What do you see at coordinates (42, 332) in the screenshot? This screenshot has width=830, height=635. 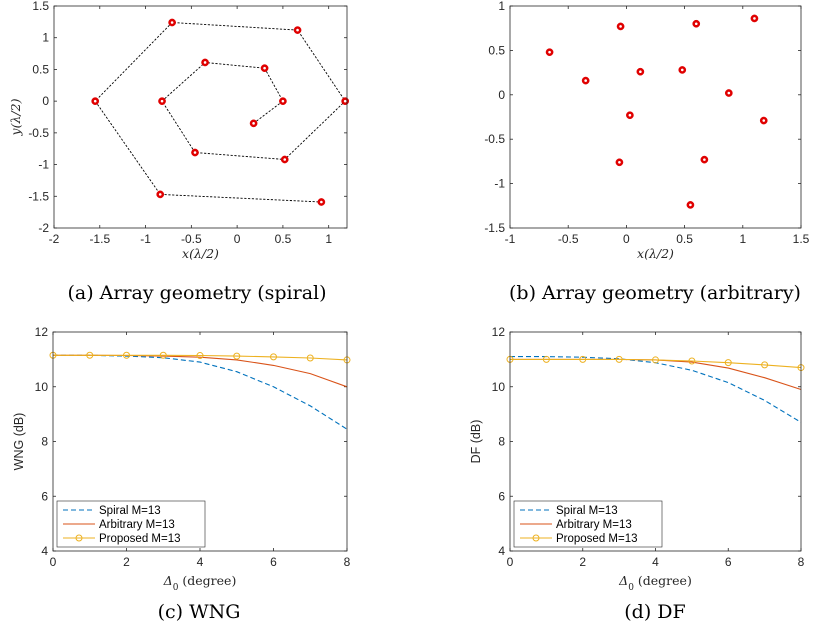 I see `y-tick-label: 12` at bounding box center [42, 332].